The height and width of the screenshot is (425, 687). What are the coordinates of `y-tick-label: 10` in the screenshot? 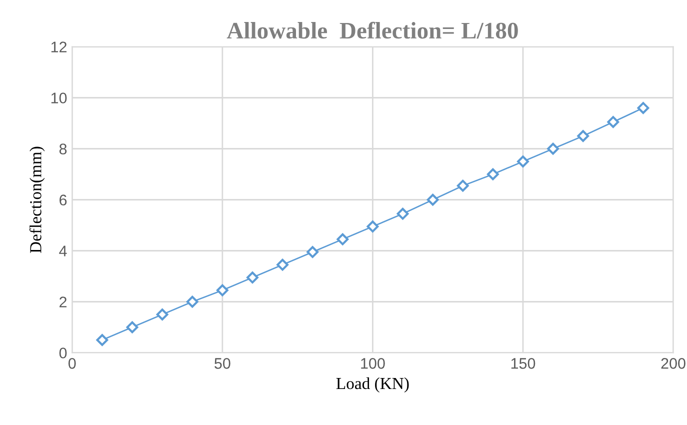 It's located at (59, 98).